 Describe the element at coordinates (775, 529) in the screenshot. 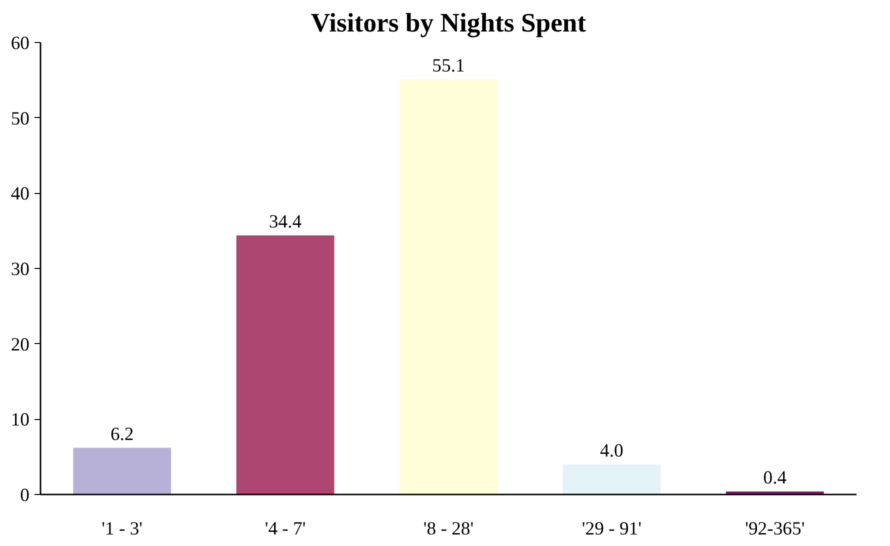

I see `x-tick-label: '92-365'` at that location.